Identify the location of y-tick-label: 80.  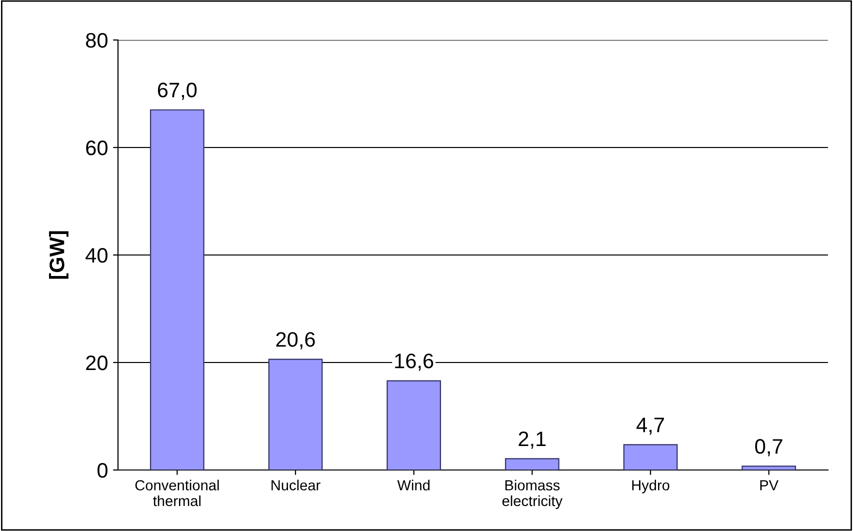
(97, 40).